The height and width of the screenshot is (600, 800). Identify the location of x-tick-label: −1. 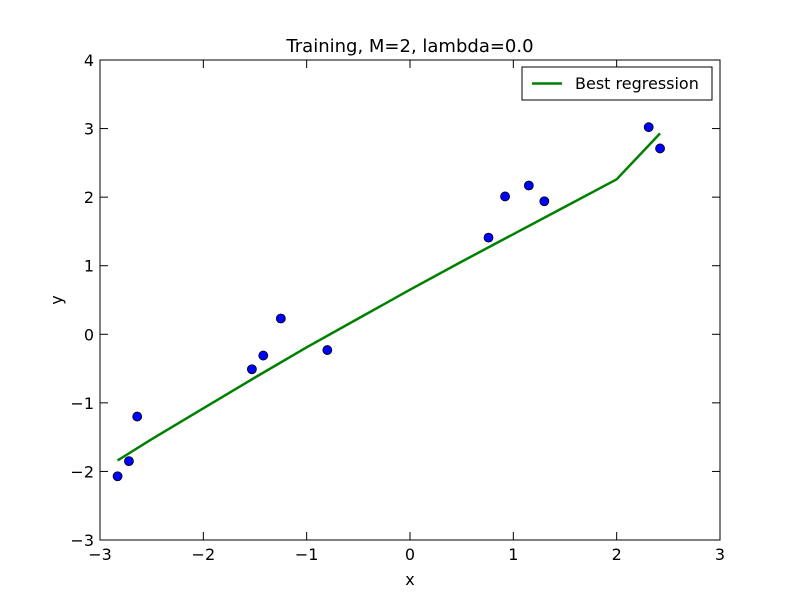
(307, 554).